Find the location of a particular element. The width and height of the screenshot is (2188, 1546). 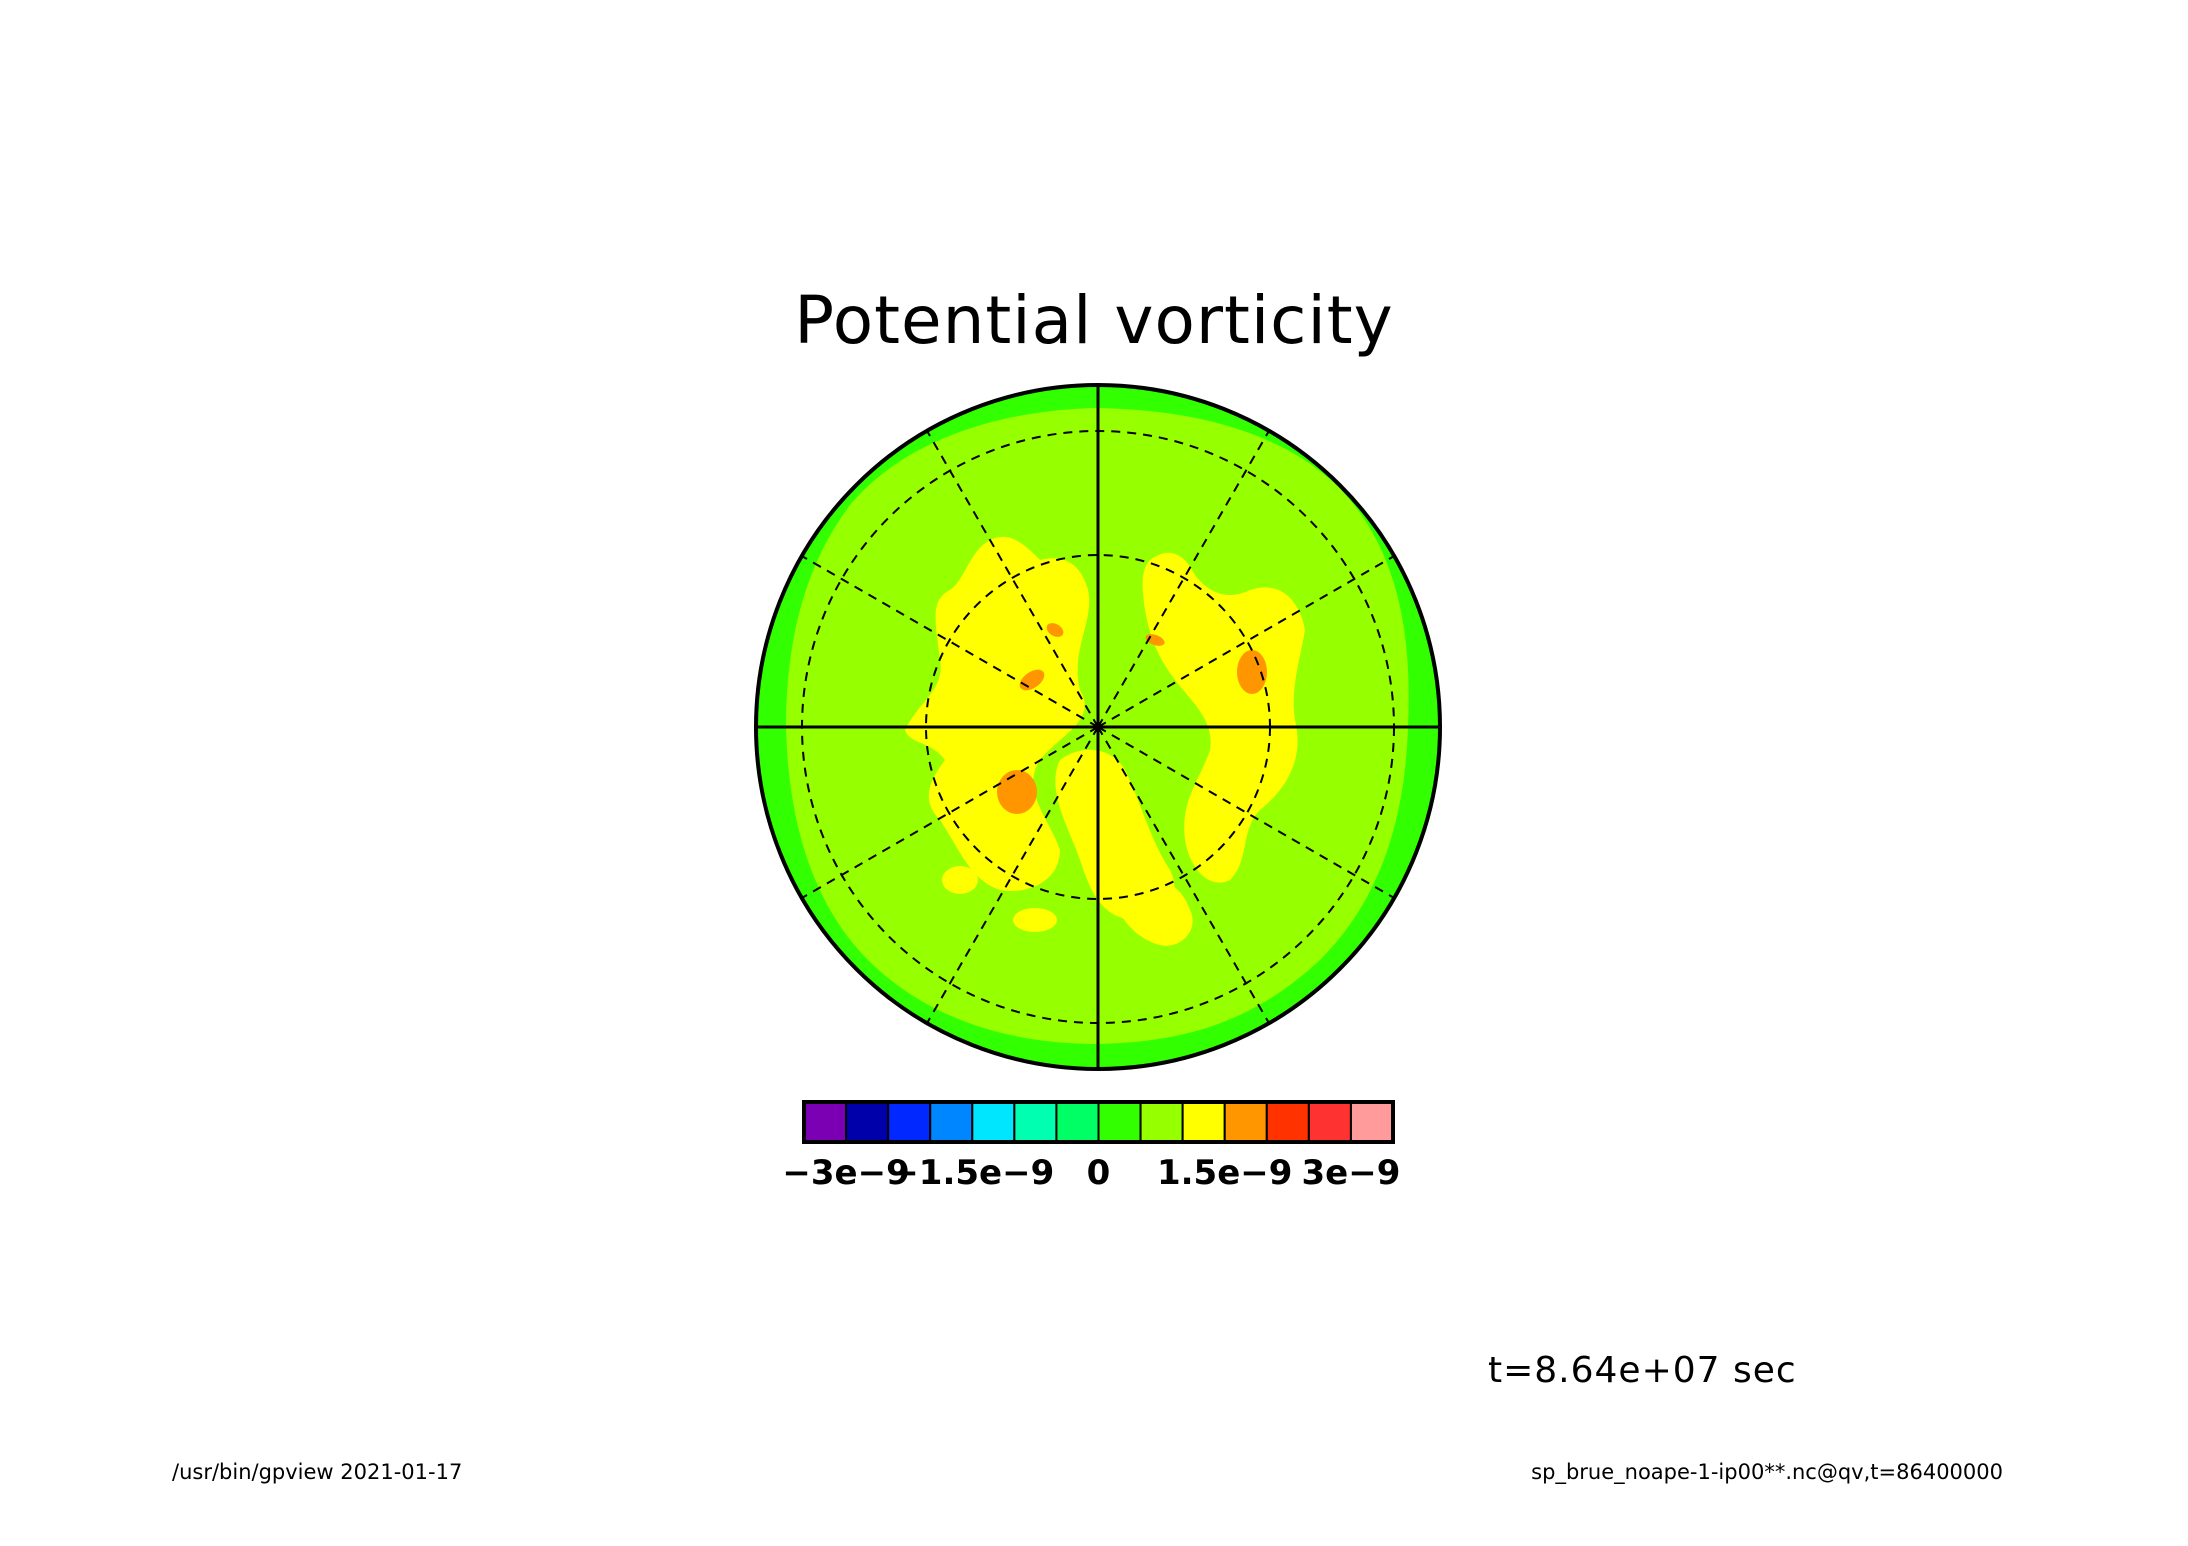

plot-border is located at coordinates (1098, 727).